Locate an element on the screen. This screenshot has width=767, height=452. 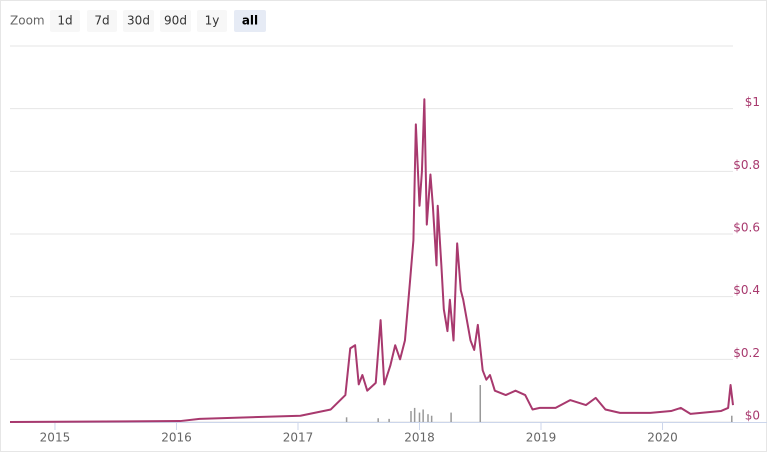
button-label: all is located at coordinates (250, 21).